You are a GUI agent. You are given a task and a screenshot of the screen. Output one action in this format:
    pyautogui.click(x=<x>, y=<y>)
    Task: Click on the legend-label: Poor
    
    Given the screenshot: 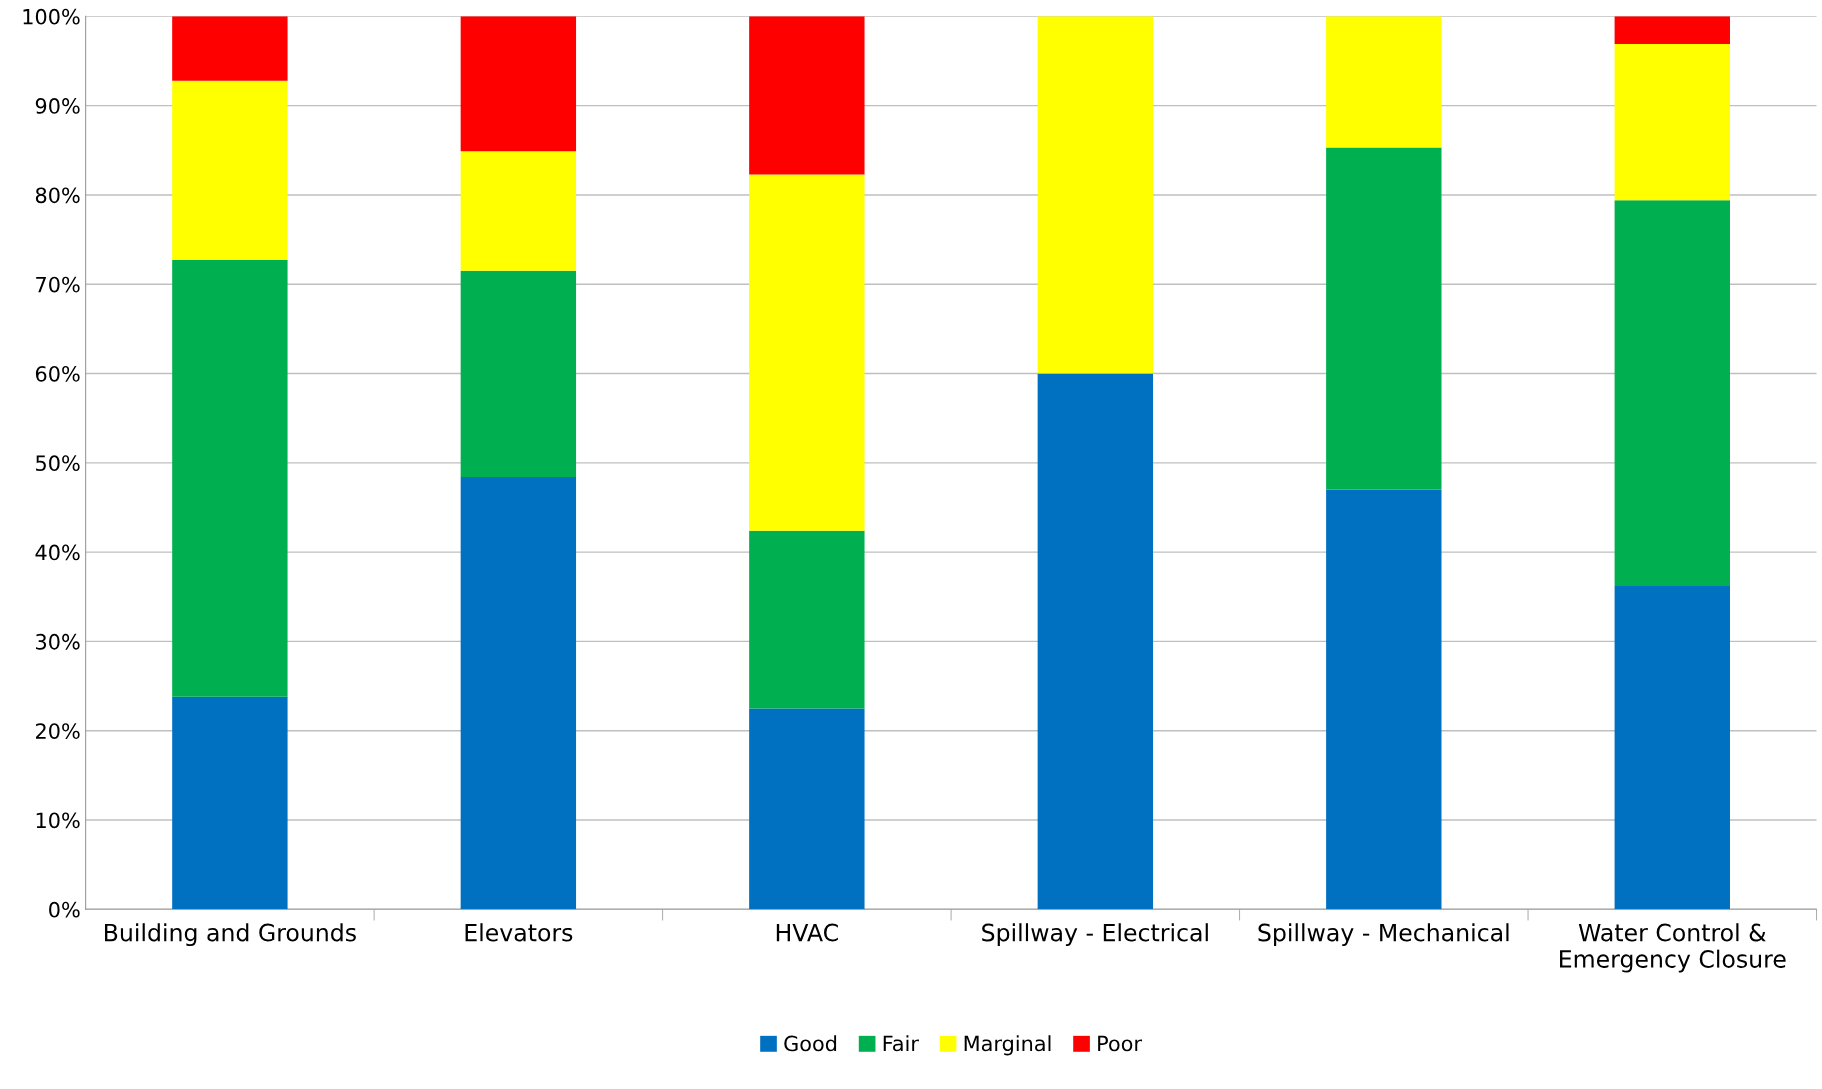 What is the action you would take?
    pyautogui.click(x=1120, y=1043)
    